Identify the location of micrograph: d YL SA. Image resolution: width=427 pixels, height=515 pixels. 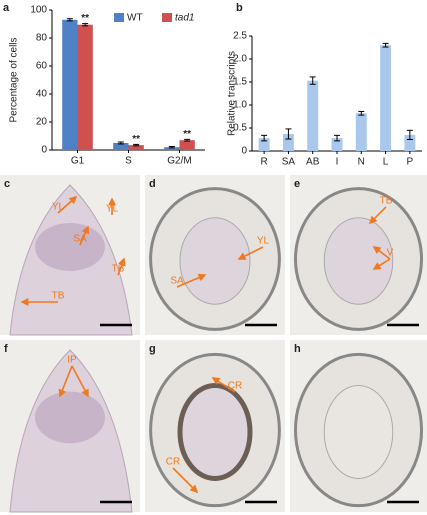
(215, 255).